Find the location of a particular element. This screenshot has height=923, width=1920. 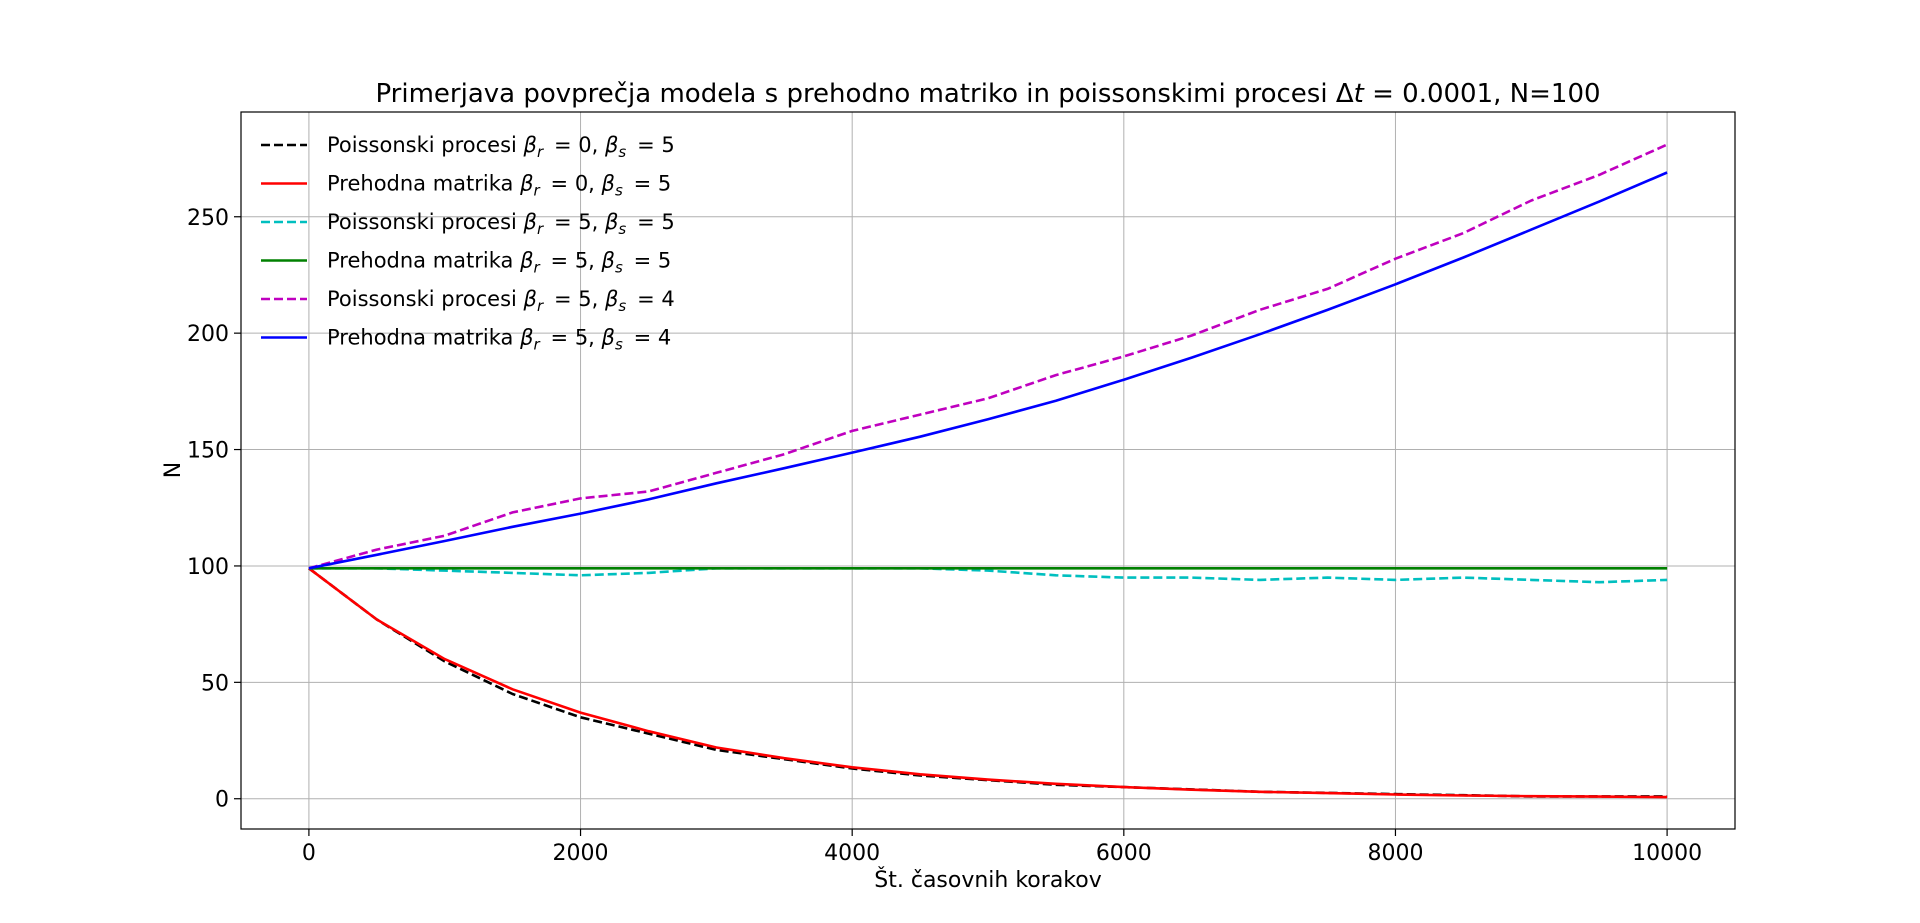

y-tick-label: 100 is located at coordinates (208, 567).